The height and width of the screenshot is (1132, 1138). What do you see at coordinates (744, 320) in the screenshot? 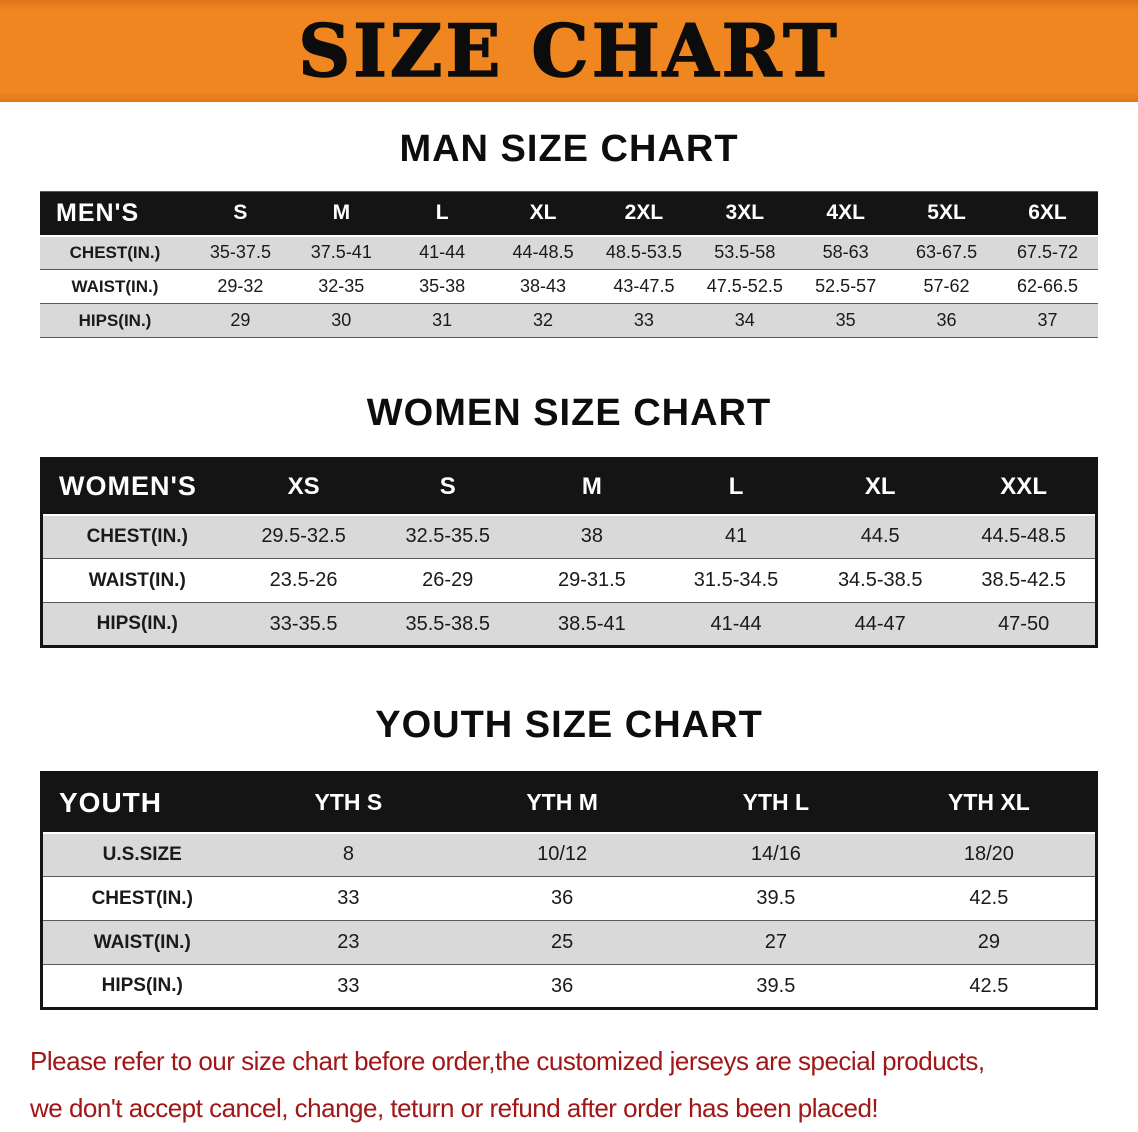
I see `data-cell: 34` at bounding box center [744, 320].